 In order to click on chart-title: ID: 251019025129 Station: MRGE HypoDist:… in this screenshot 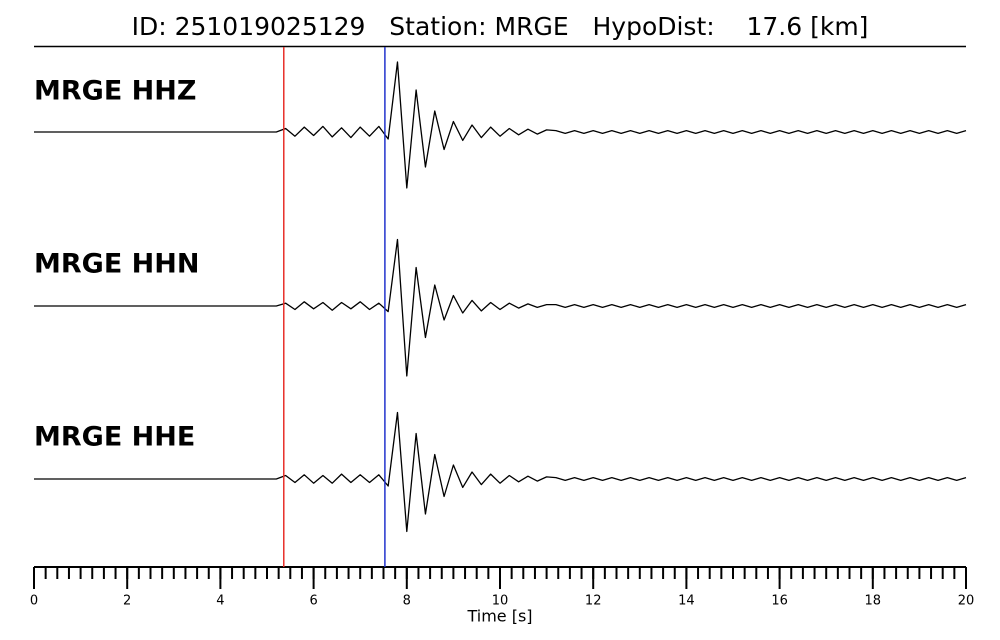, I will do `click(500, 26)`.